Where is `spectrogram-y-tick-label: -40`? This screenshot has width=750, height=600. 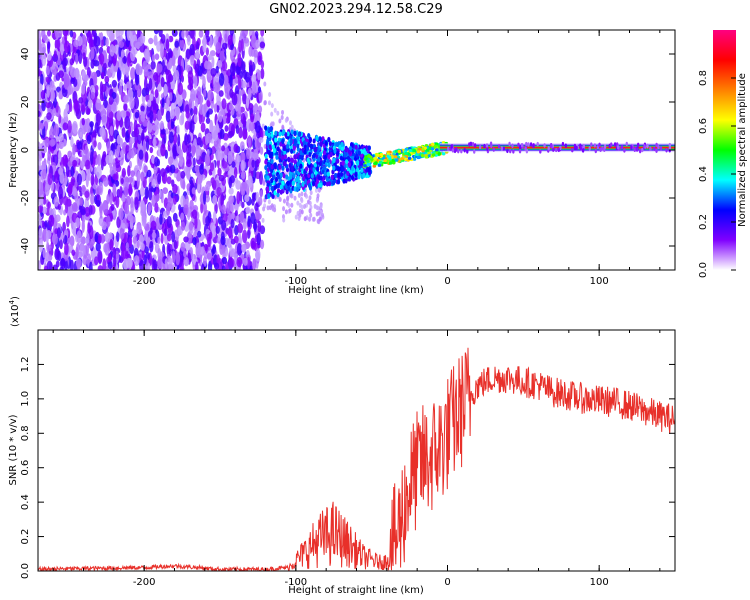 spectrogram-y-tick-label: -40 is located at coordinates (25, 246).